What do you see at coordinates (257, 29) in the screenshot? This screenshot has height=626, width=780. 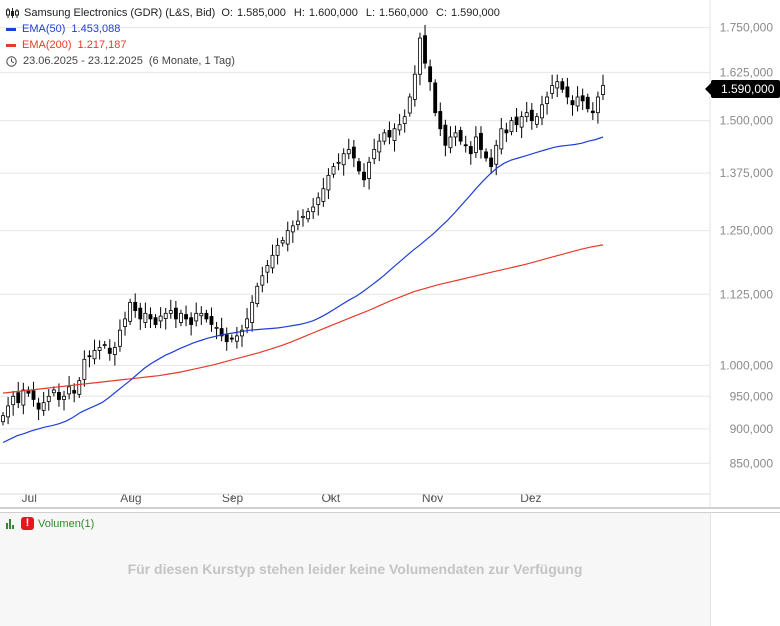 I see `legend-ema50: EMA(50) 1.453,088` at bounding box center [257, 29].